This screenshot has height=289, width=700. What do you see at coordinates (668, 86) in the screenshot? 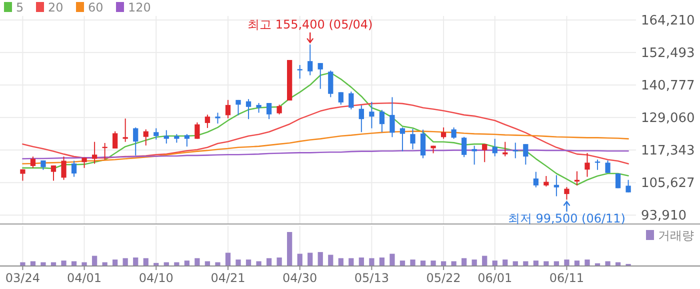
I see `y-tick-label: 140,777` at bounding box center [668, 86].